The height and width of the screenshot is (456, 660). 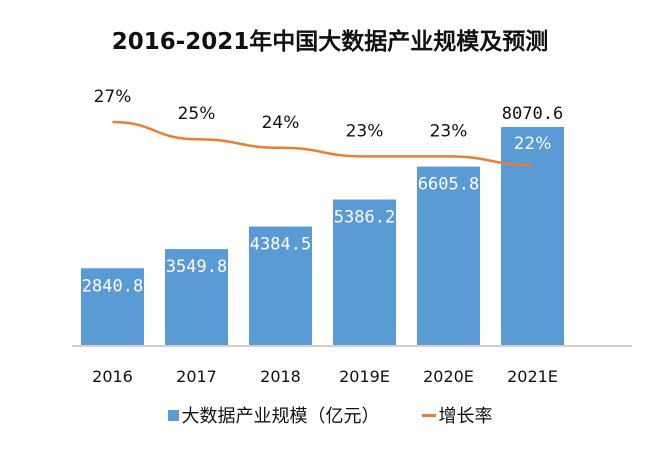 What do you see at coordinates (197, 114) in the screenshot?
I see `line-label: 25%` at bounding box center [197, 114].